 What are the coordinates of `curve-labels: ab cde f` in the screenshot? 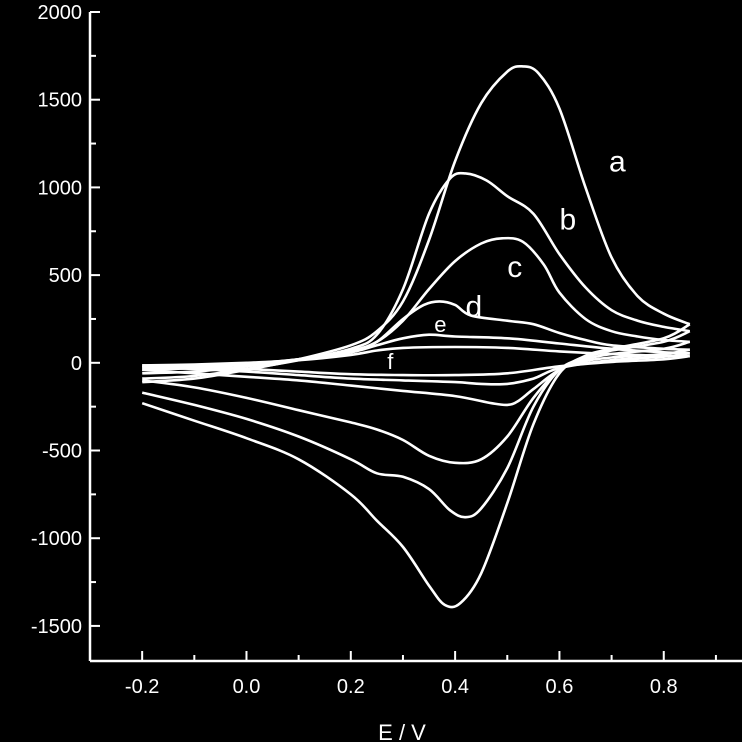 It's located at (506, 260).